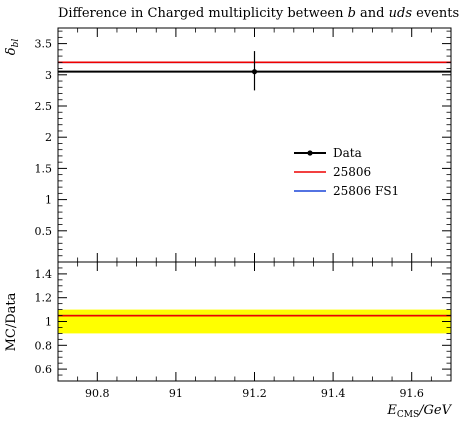  What do you see at coordinates (44, 274) in the screenshot?
I see `ratio-y-tick-label: 1.4` at bounding box center [44, 274].